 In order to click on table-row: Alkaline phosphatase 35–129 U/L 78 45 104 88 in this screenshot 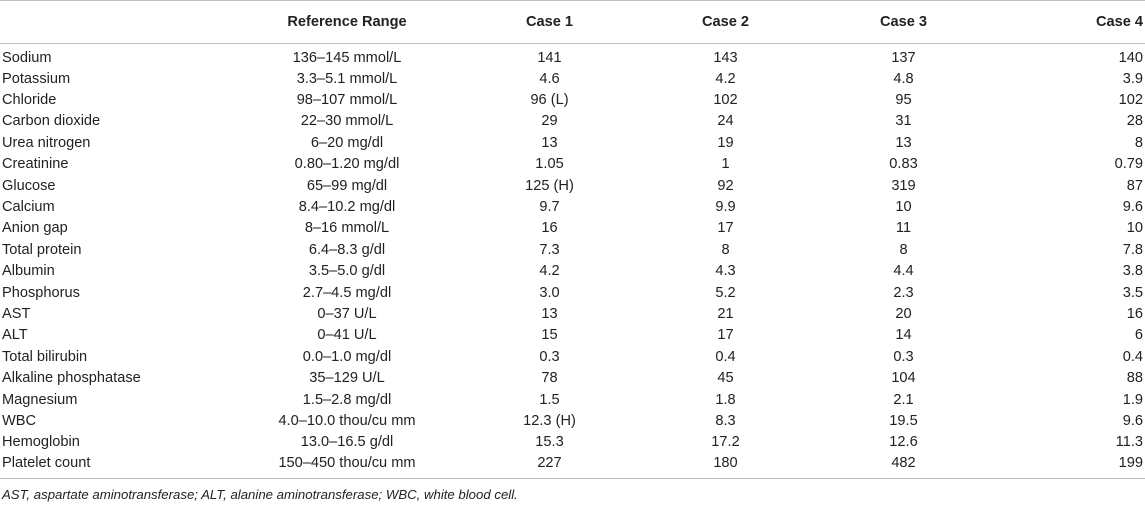, I will do `click(572, 377)`.